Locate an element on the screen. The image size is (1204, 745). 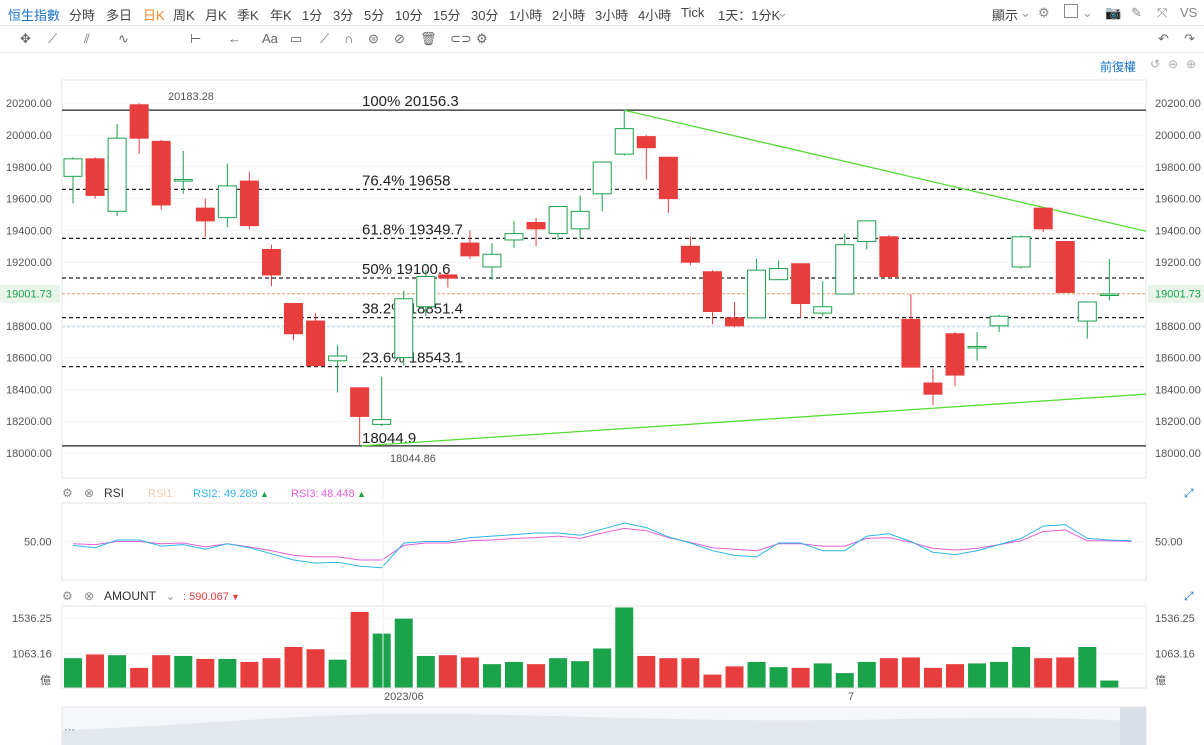
magnet-icon: ∩ is located at coordinates (349, 38).